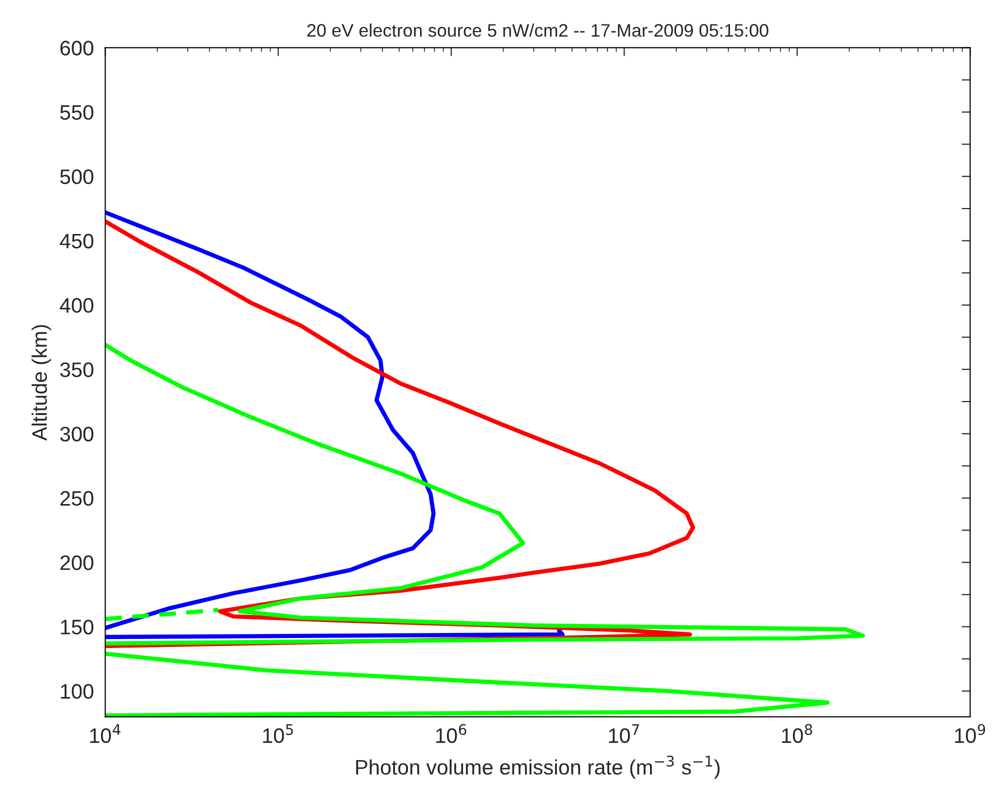 The height and width of the screenshot is (809, 993). I want to click on y-tick-label: 300, so click(77, 434).